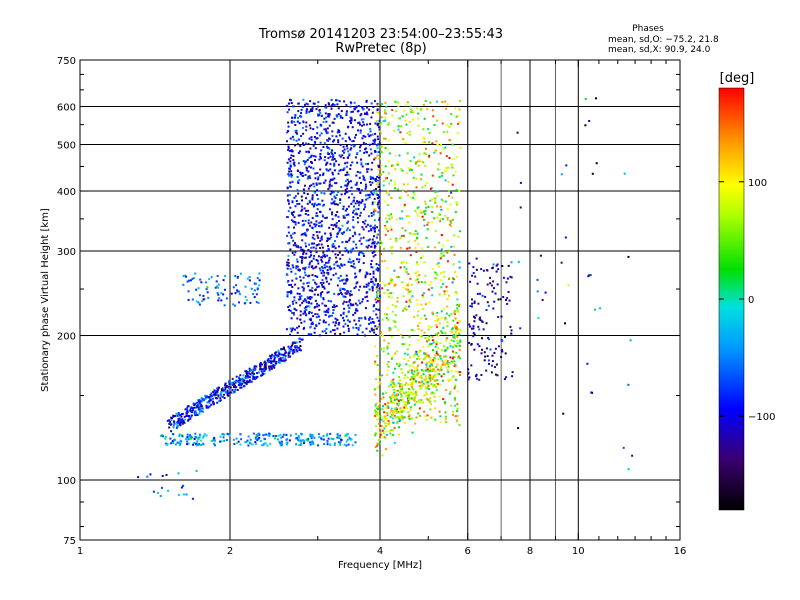  Describe the element at coordinates (761, 417) in the screenshot. I see `colorbar-tick-label: −100` at that location.